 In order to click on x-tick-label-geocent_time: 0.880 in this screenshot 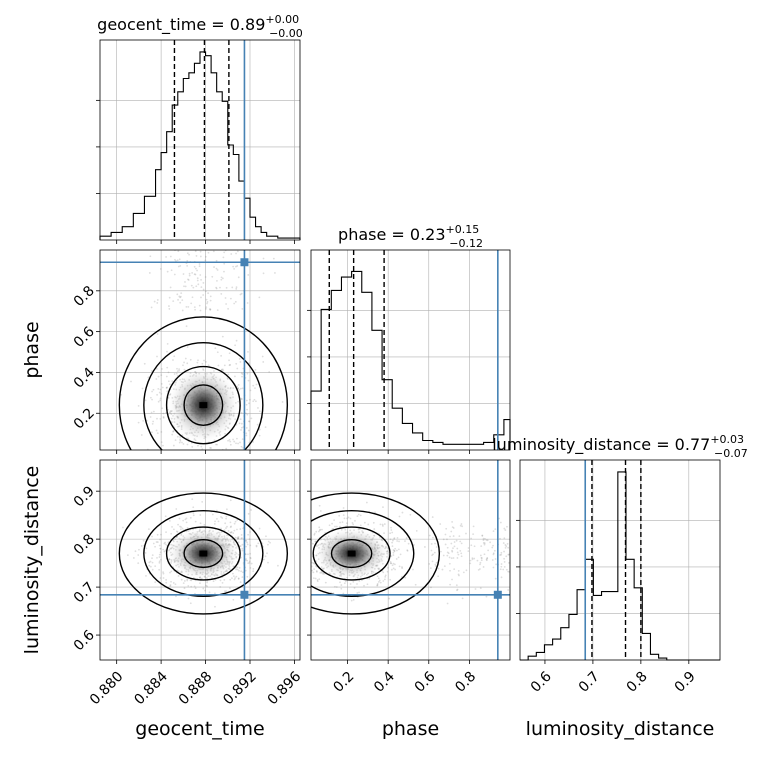, I will do `click(107, 689)`.